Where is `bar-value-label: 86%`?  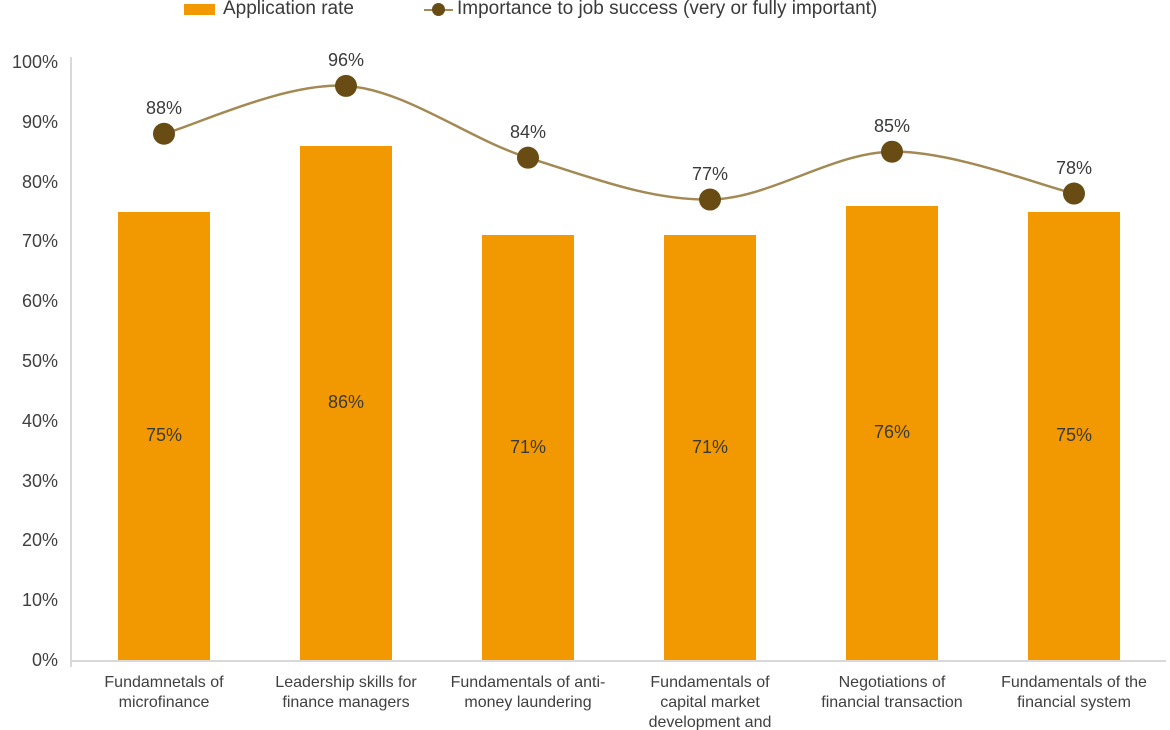
bar-value-label: 86% is located at coordinates (346, 401).